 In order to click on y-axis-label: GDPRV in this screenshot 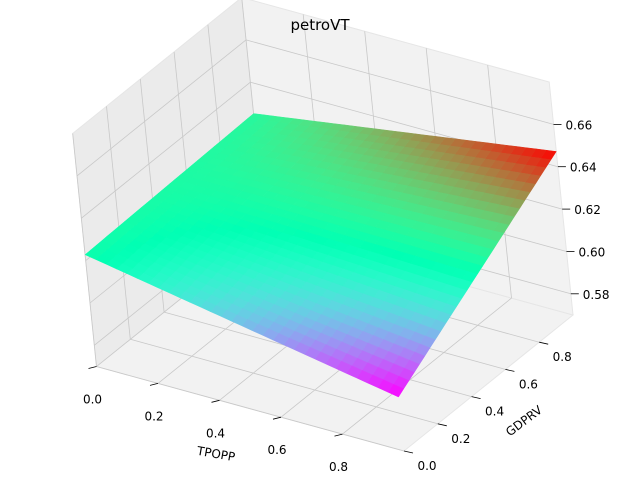, I will do `click(524, 420)`.